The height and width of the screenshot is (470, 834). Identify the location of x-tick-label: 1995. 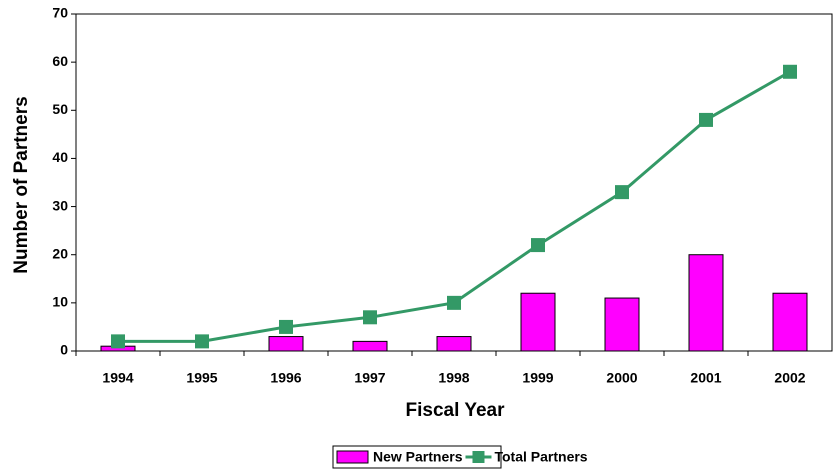
(201, 378).